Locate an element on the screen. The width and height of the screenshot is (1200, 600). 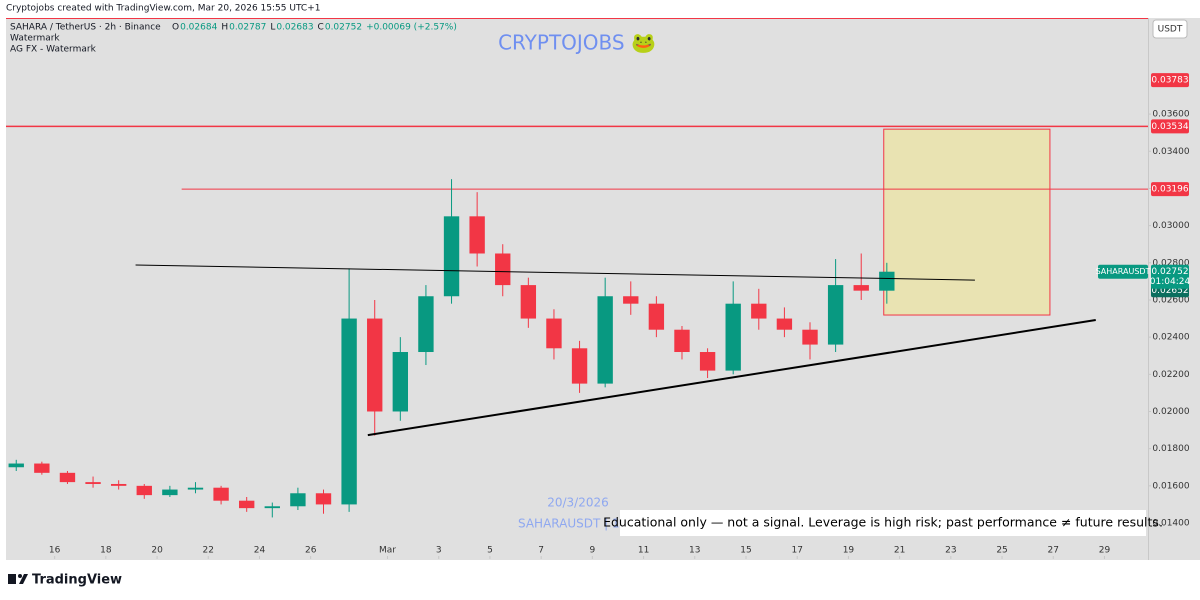
x-tick-label: 26 is located at coordinates (311, 551).